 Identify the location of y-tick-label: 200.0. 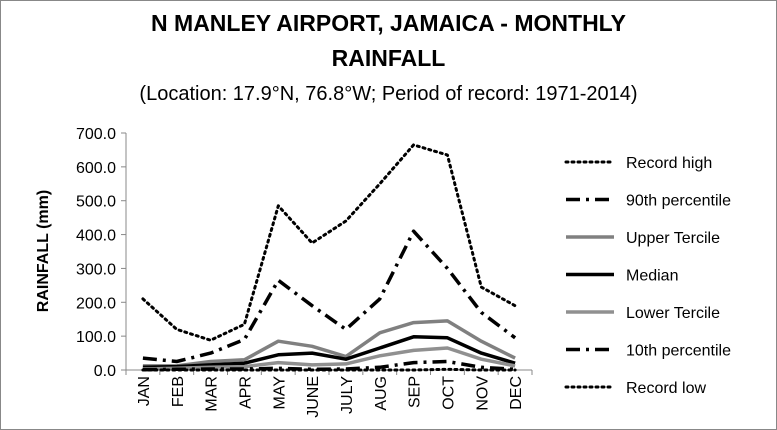
(96, 303).